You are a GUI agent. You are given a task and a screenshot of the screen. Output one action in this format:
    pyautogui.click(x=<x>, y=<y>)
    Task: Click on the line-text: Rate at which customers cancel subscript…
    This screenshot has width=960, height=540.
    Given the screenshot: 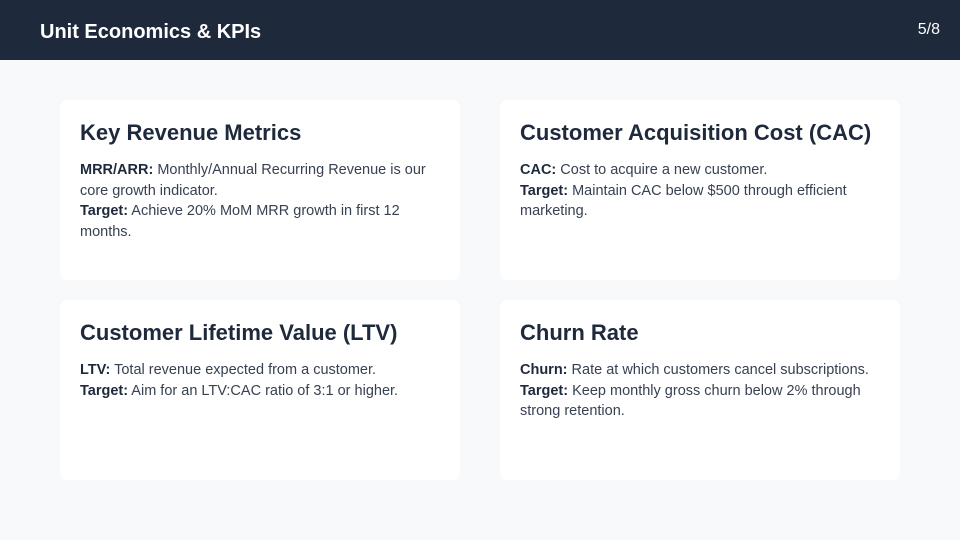 What is the action you would take?
    pyautogui.click(x=718, y=370)
    